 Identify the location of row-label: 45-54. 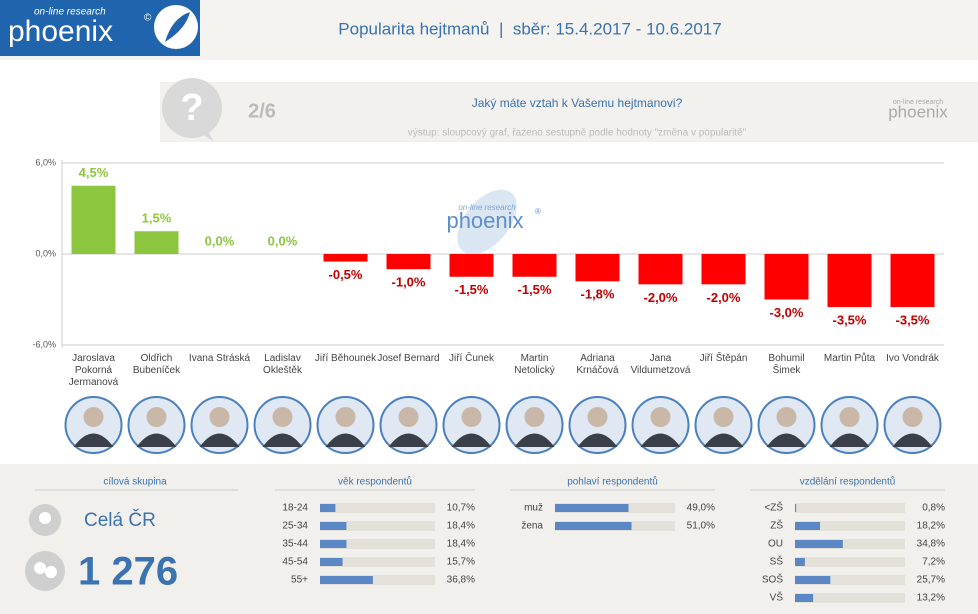
(295, 562).